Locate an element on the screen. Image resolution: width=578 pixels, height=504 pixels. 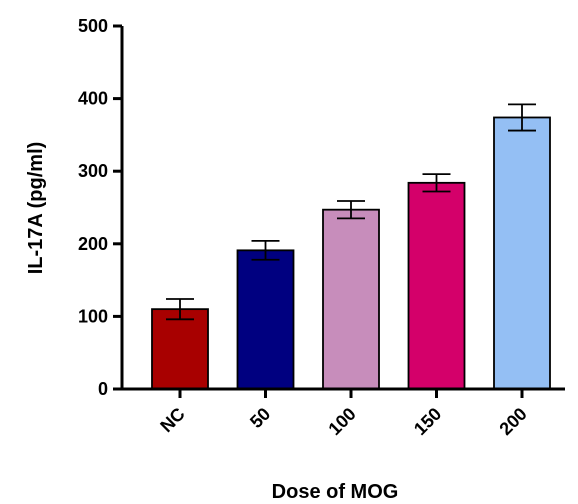
y-tick-label: 100 is located at coordinates (93, 316).